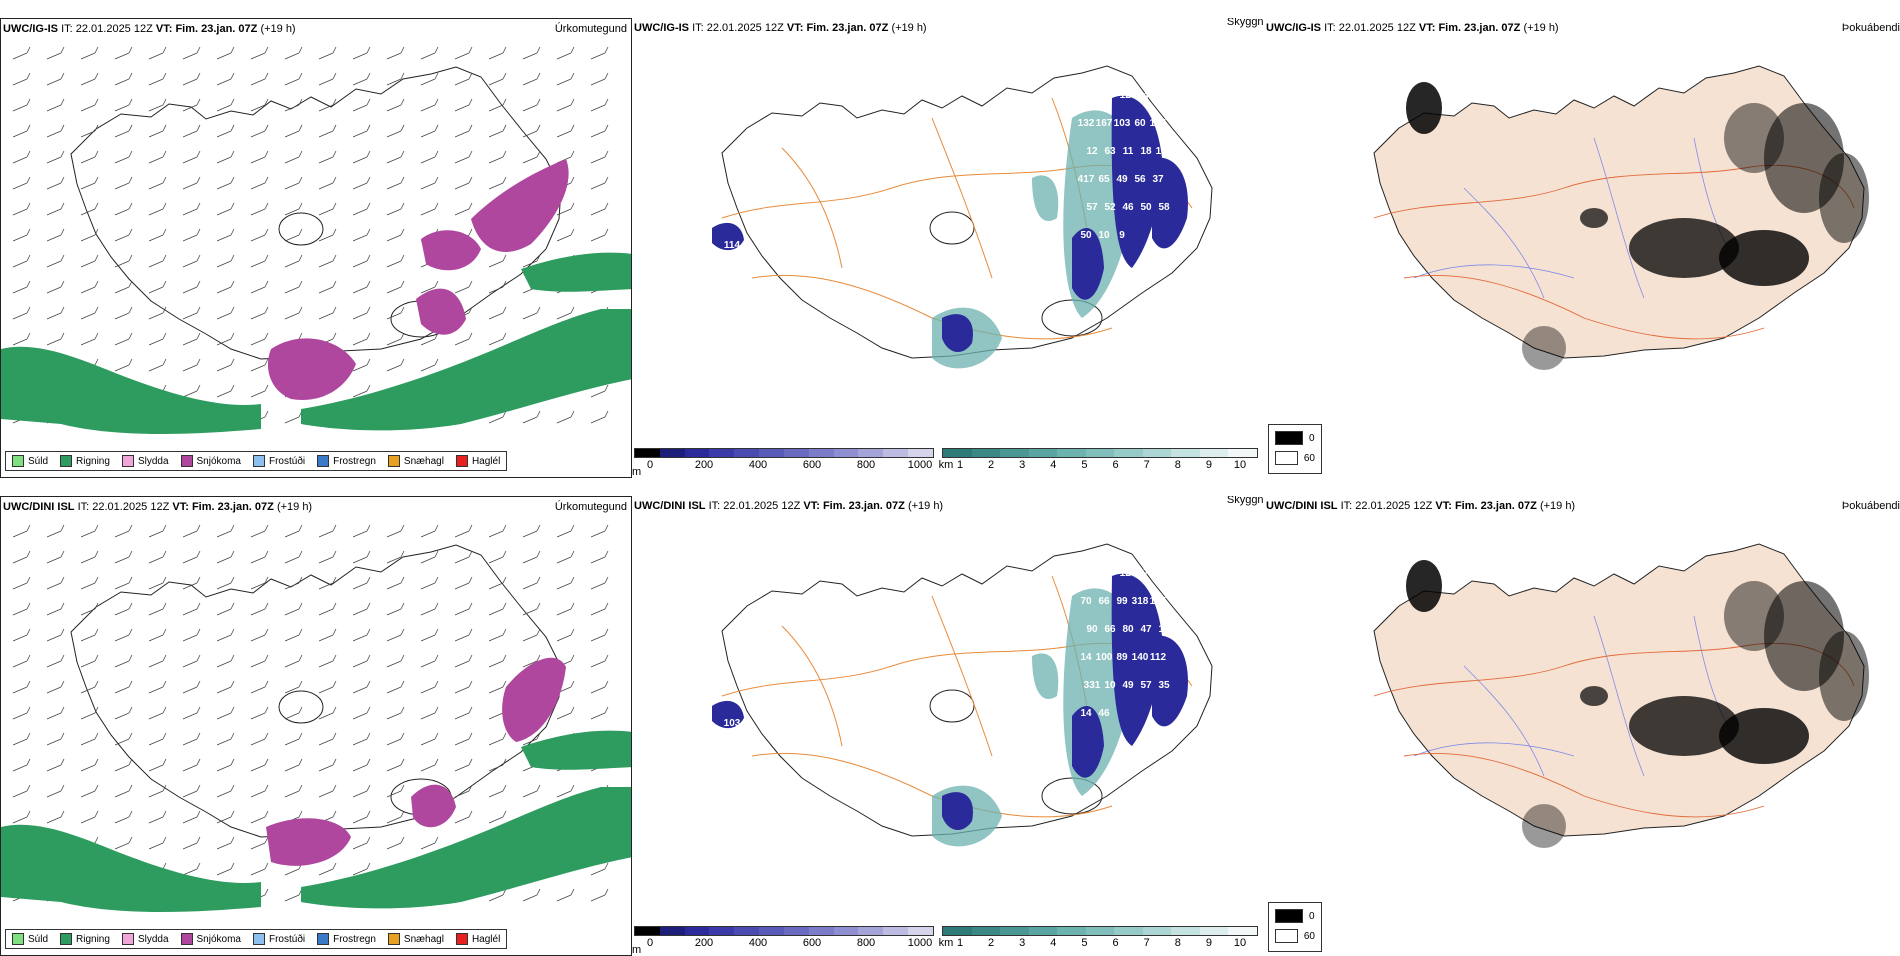 This screenshot has height=956, width=1900. What do you see at coordinates (1309, 458) in the screenshot?
I see `fog-low-label: 60` at bounding box center [1309, 458].